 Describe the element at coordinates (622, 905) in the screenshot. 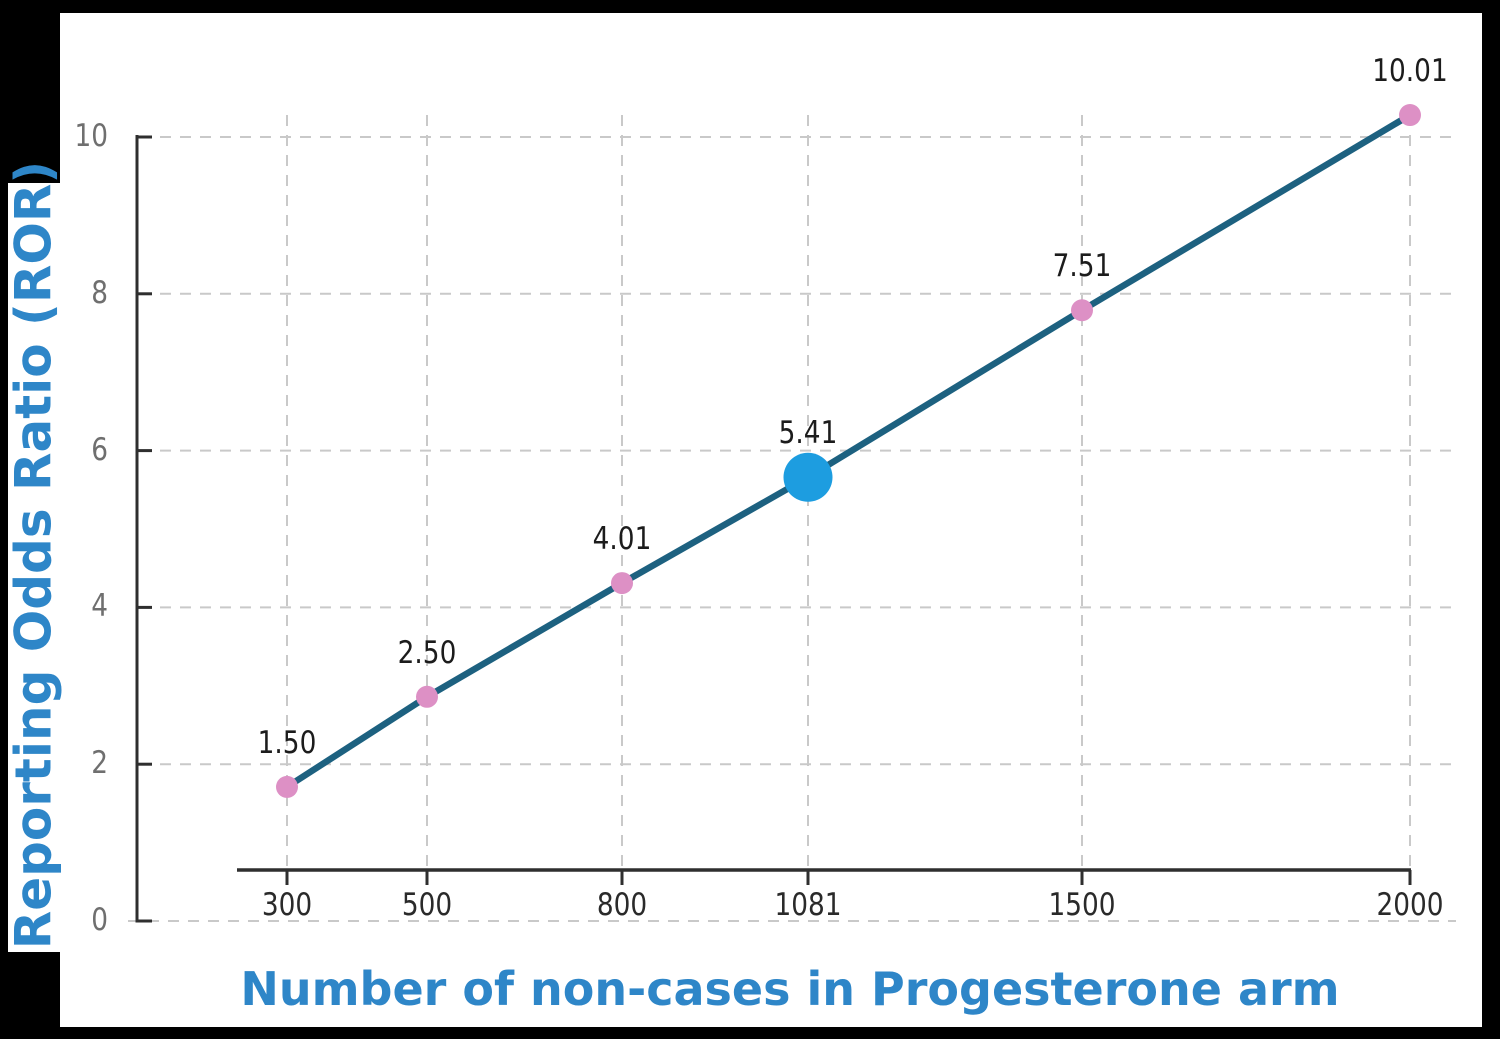

I see `x-tick-label: 800` at that location.